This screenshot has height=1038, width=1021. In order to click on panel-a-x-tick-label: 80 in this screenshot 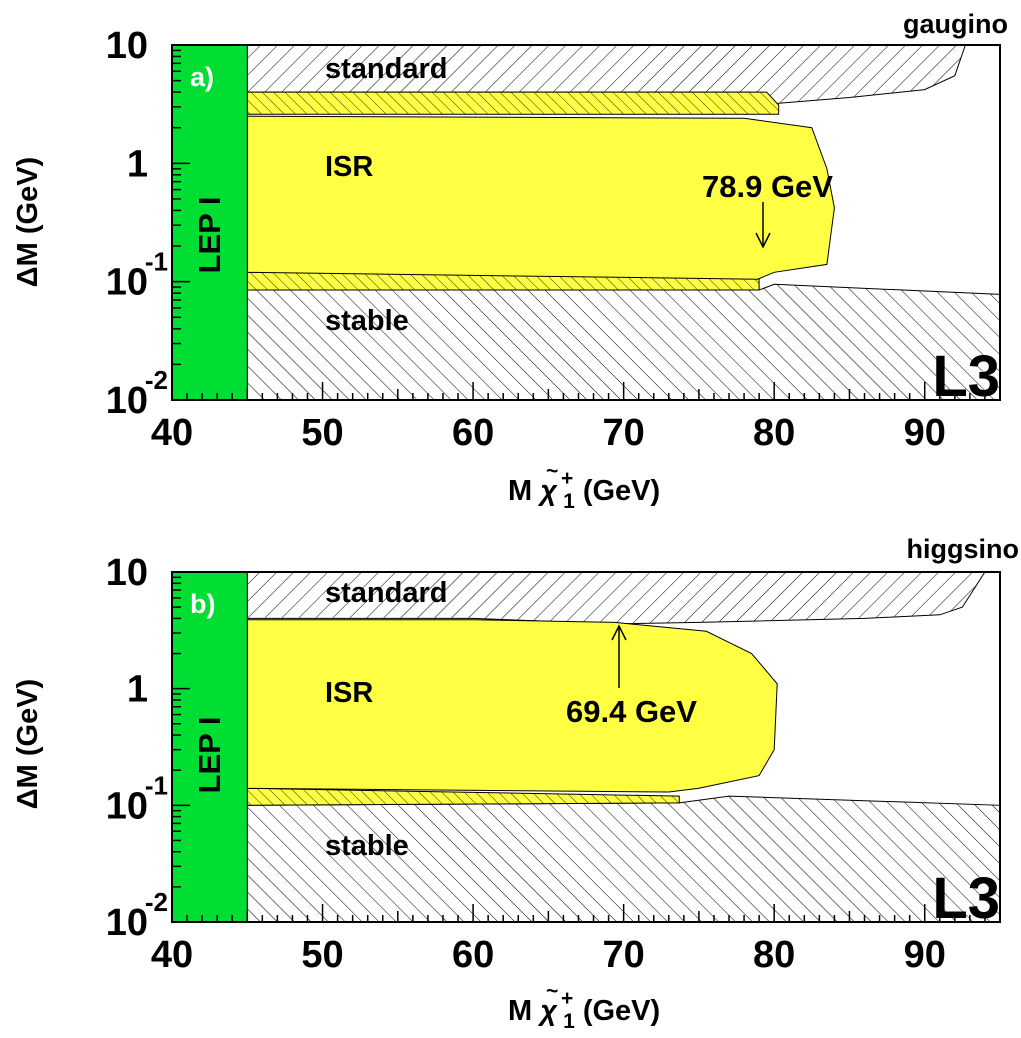, I will do `click(774, 433)`.